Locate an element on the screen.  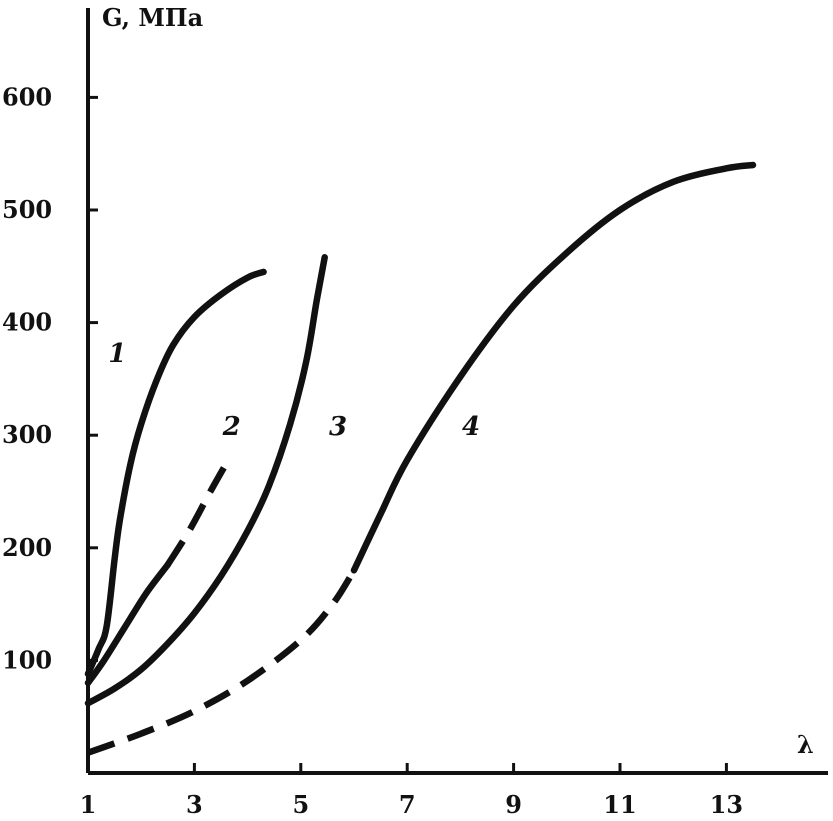
series-2-line-solid is located at coordinates (128, 624).